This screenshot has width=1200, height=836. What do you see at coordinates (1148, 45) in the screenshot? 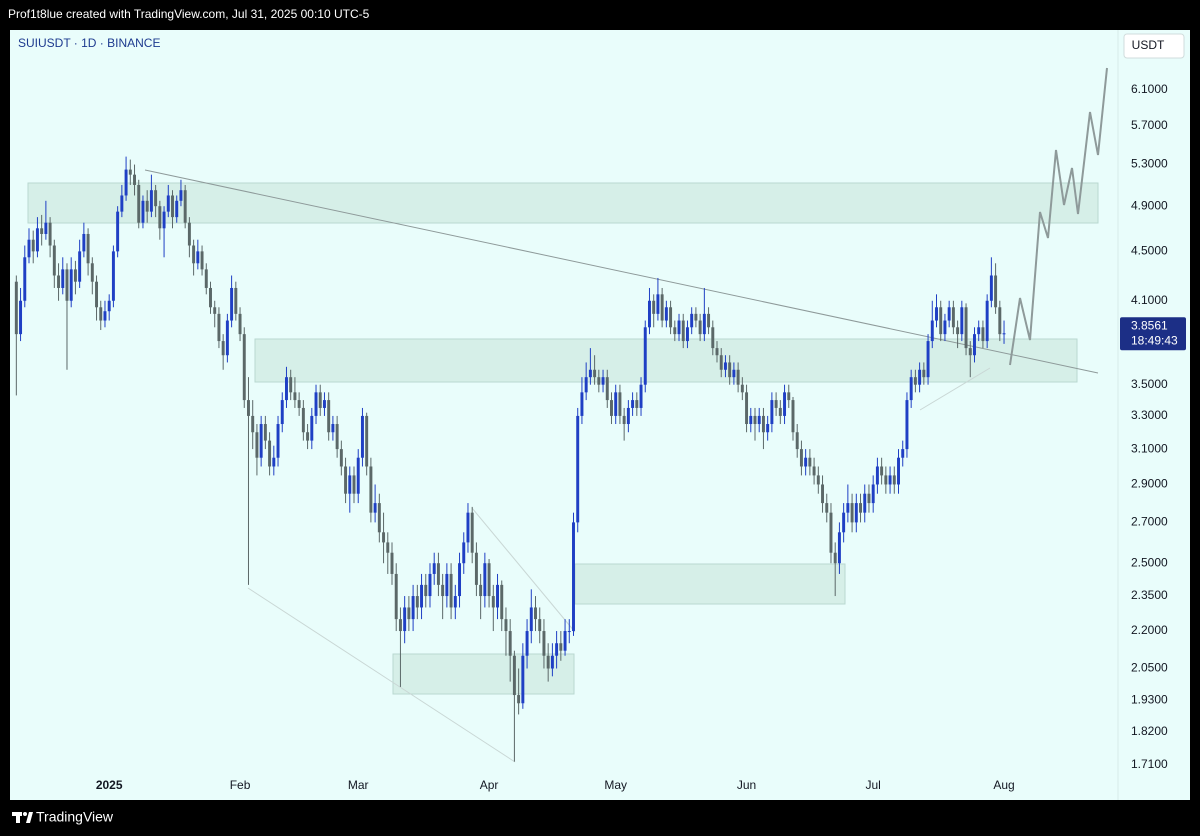
I see `currency: USDT` at bounding box center [1148, 45].